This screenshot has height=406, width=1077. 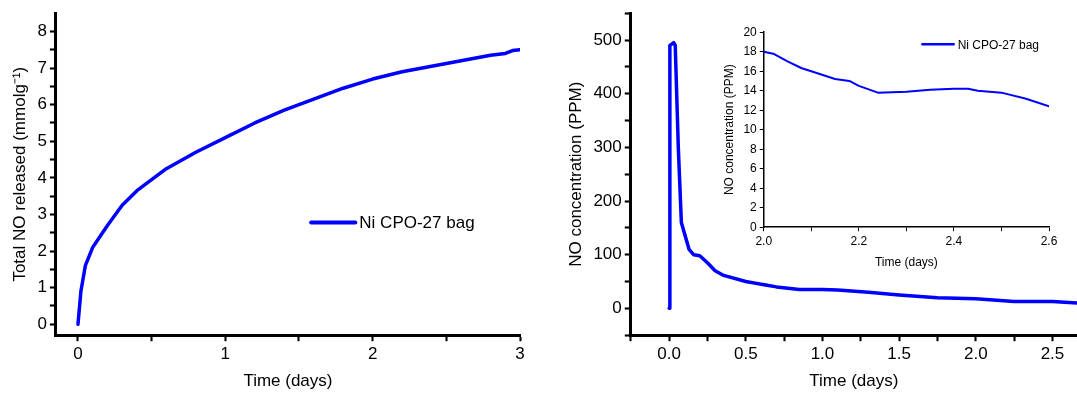 What do you see at coordinates (78, 354) in the screenshot?
I see `x-tick-label: 0` at bounding box center [78, 354].